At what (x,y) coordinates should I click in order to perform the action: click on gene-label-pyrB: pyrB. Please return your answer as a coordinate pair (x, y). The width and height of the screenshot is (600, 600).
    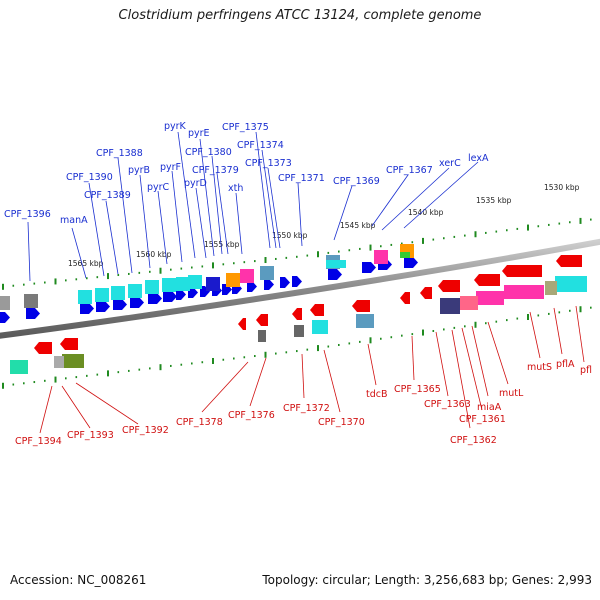
    Looking at the image, I should click on (139, 170).